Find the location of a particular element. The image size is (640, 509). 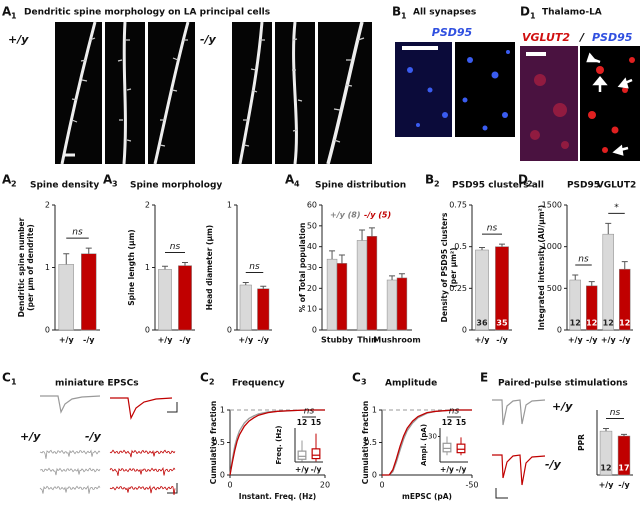

y-tick-label: 0.25 is located at coordinates (458, 288).